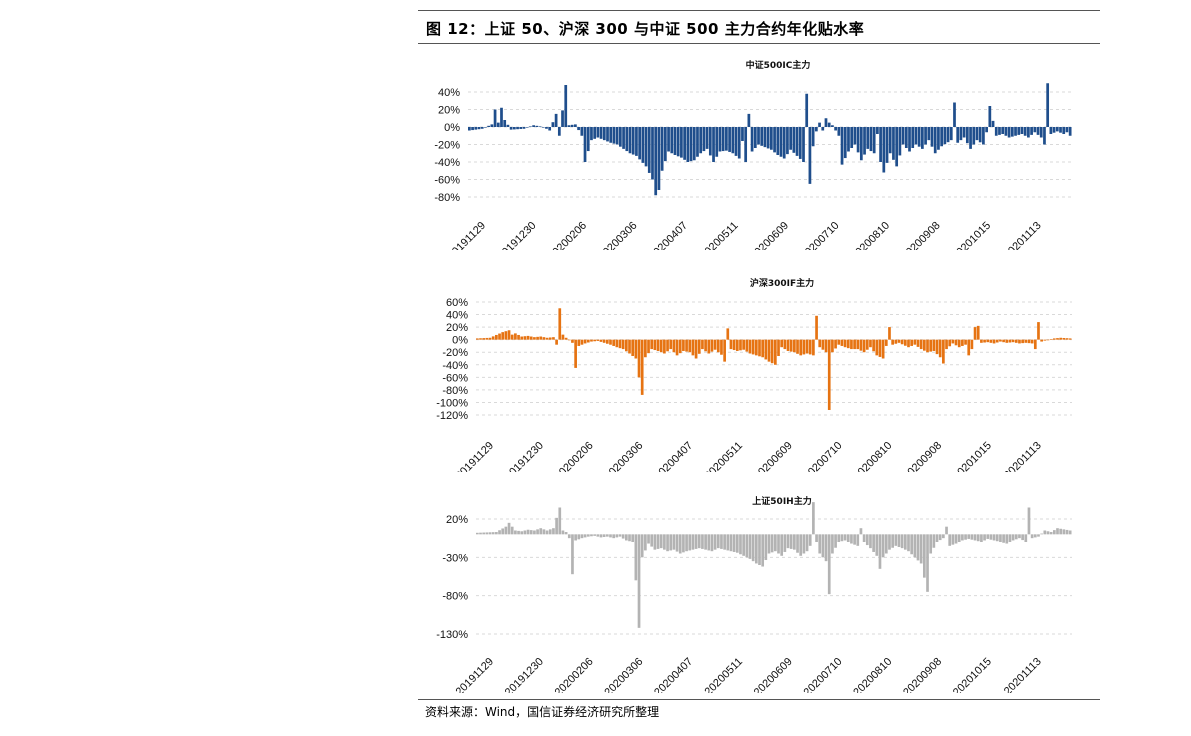 The width and height of the screenshot is (1191, 736). Describe the element at coordinates (452, 403) in the screenshot. I see `y-tick-label: -100%` at that location.